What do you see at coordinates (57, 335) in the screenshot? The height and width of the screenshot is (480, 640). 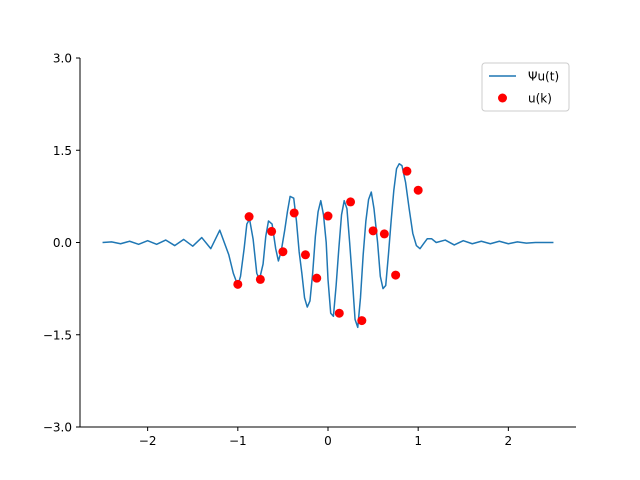 I see `y-tick-label: −1.5` at bounding box center [57, 335].